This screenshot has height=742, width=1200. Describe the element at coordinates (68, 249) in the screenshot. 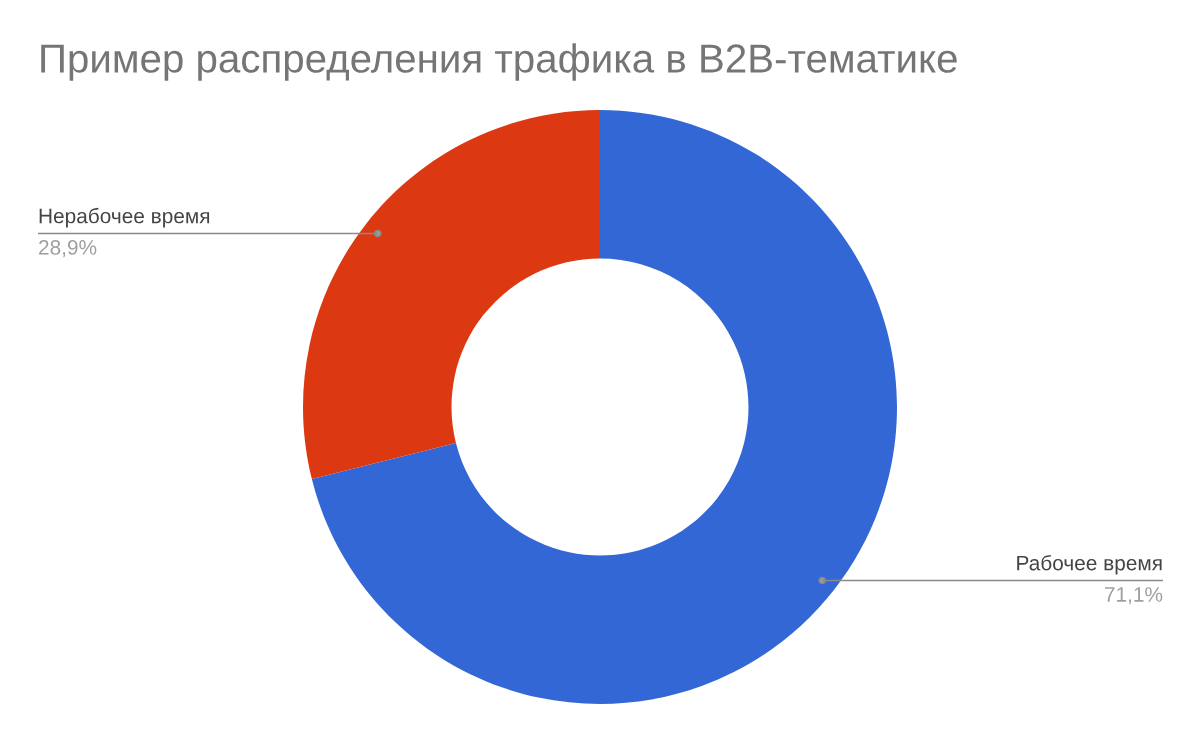

I see `data-label: 28,9%` at that location.